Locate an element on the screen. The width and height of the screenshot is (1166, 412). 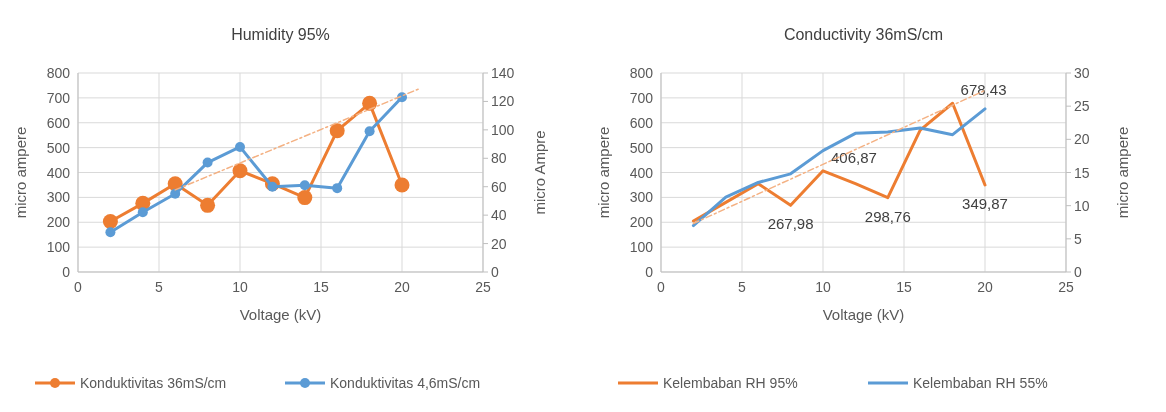
chart-title: Conductivity 36mS/cm is located at coordinates (863, 34).